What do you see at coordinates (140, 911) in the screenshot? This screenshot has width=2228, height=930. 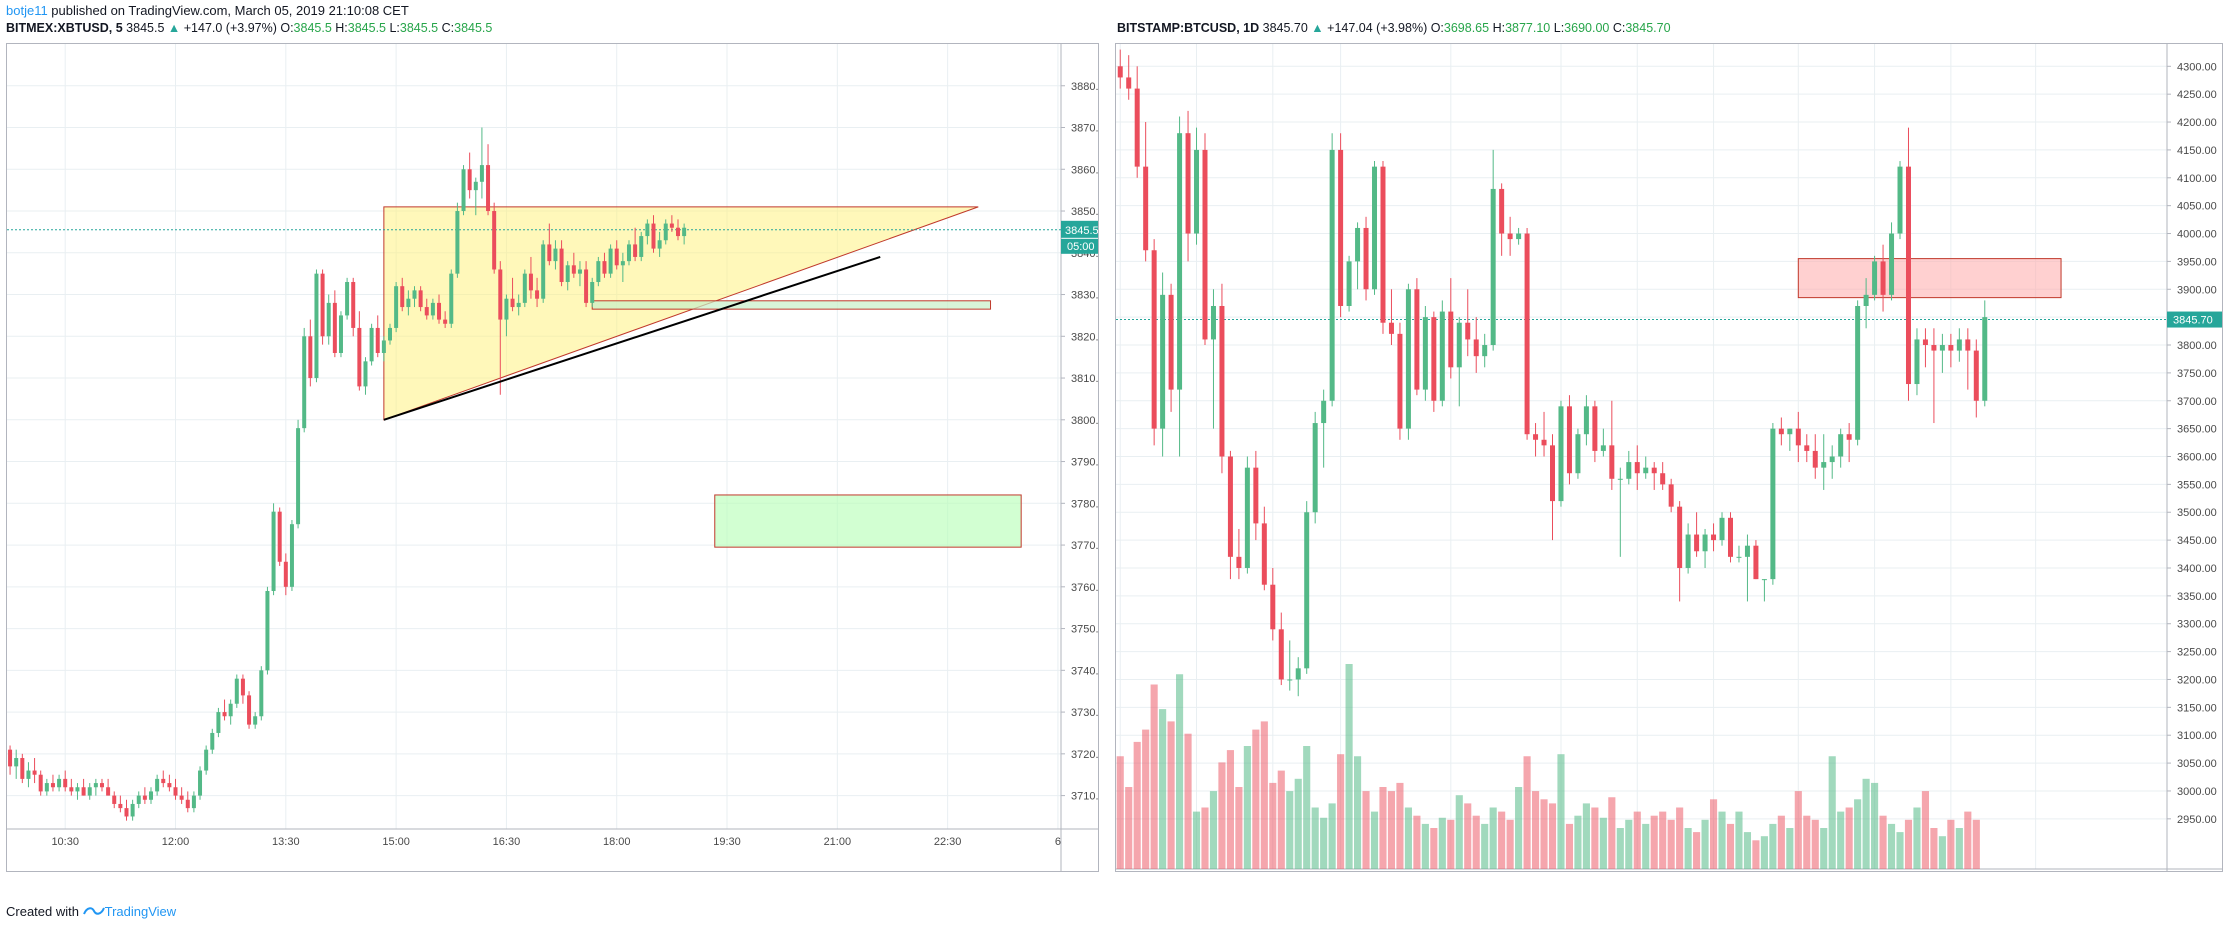 I see `footer-brand: TradingView` at bounding box center [140, 911].